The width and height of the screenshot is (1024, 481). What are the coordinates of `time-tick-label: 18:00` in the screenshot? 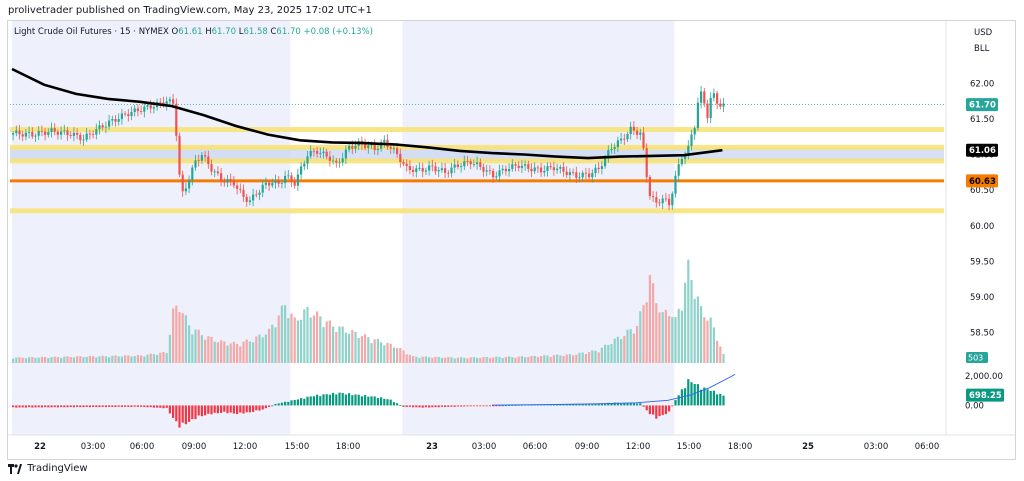 It's located at (348, 447).